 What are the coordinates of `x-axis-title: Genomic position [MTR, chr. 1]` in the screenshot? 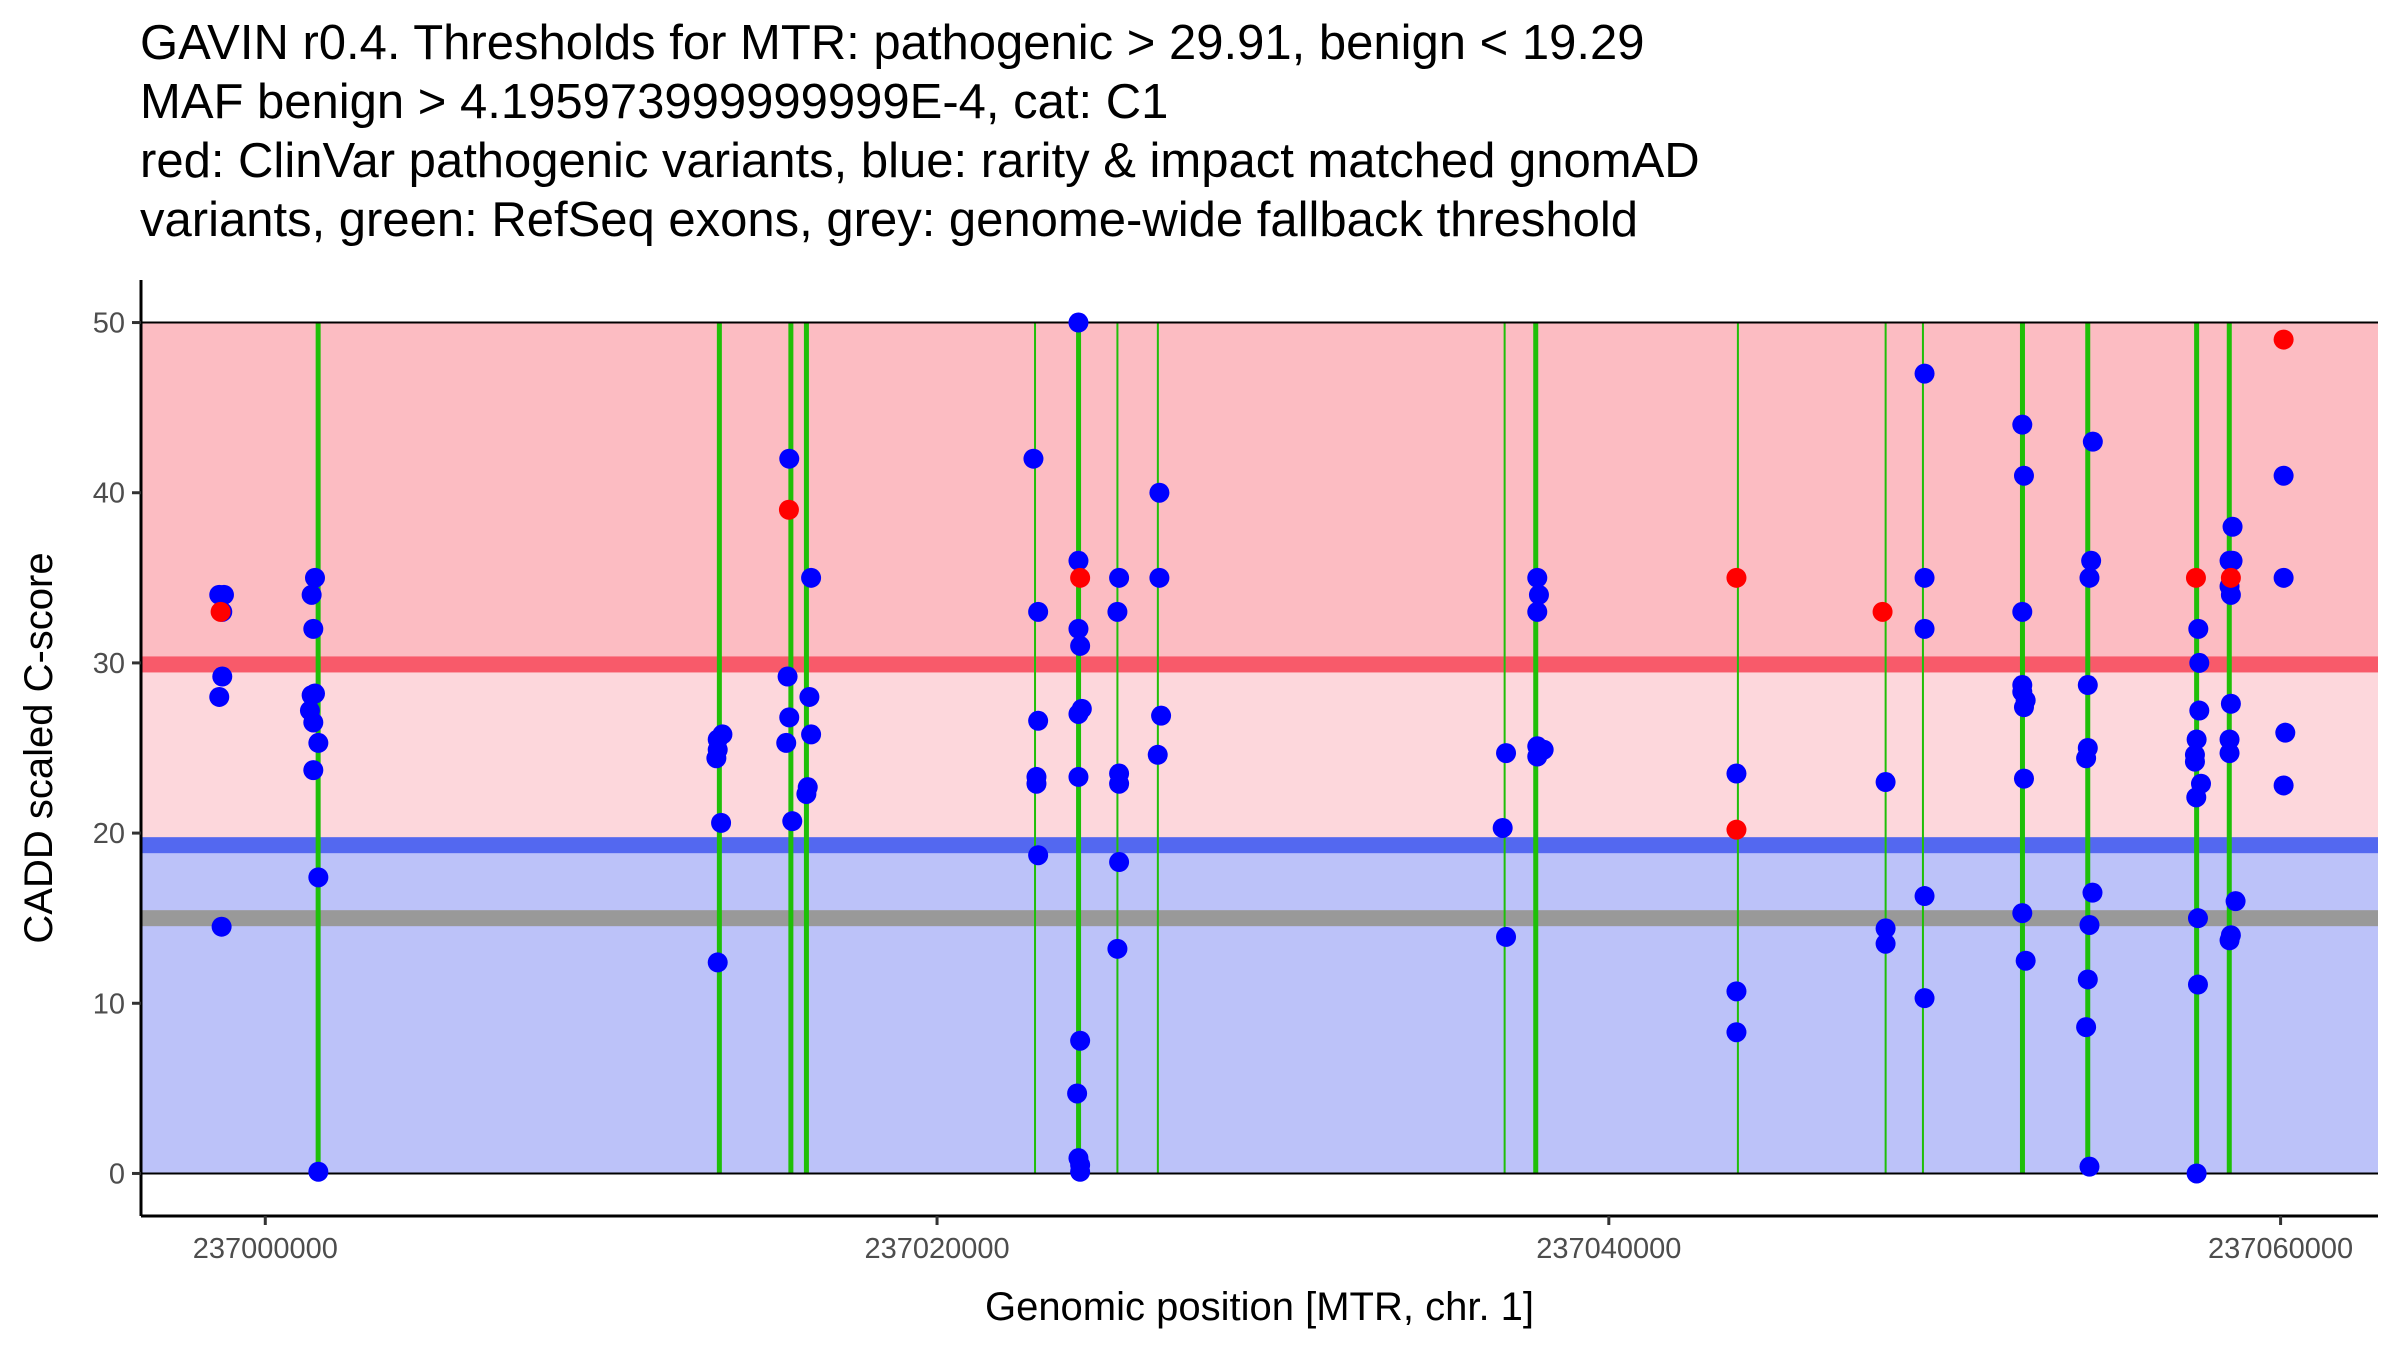 It's located at (1259, 1307).